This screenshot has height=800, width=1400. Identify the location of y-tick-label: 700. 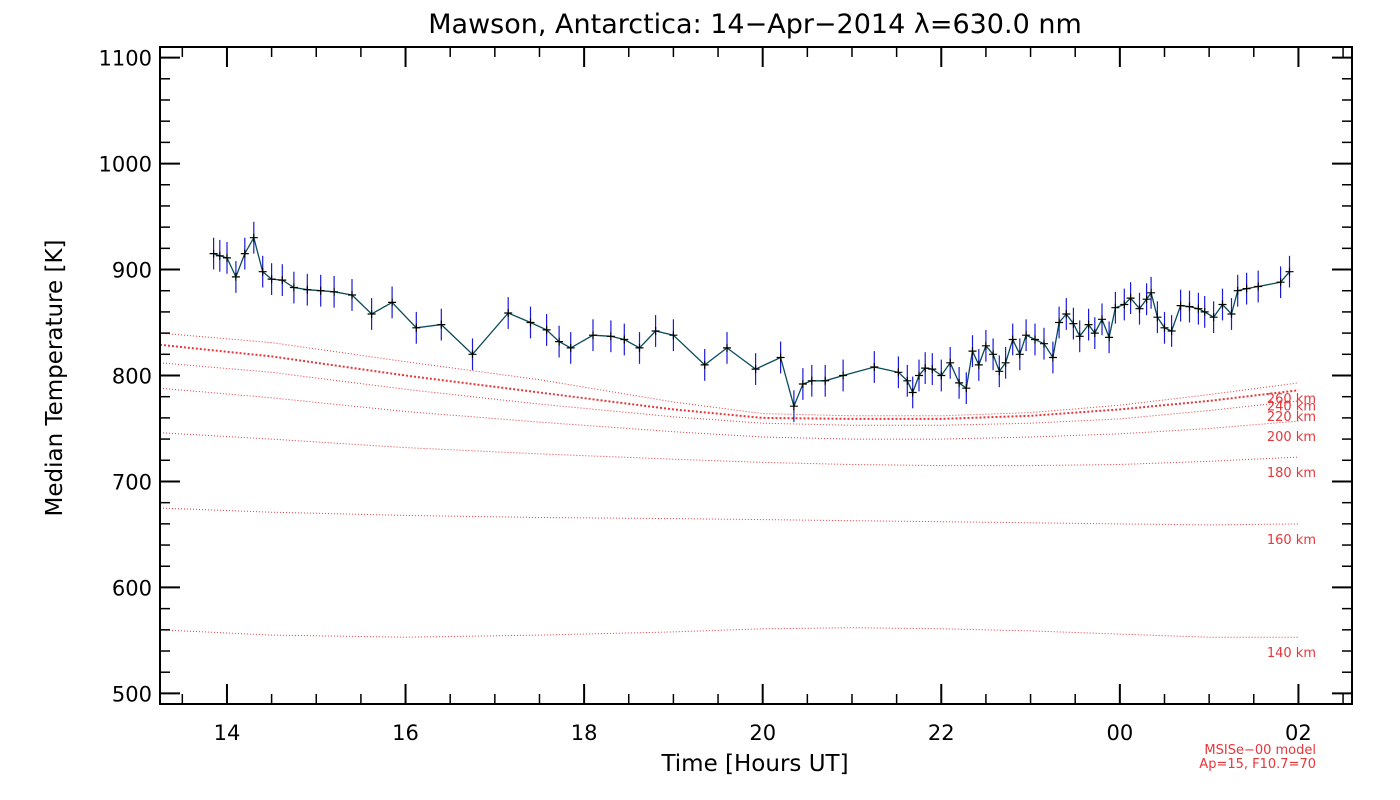
(132, 483).